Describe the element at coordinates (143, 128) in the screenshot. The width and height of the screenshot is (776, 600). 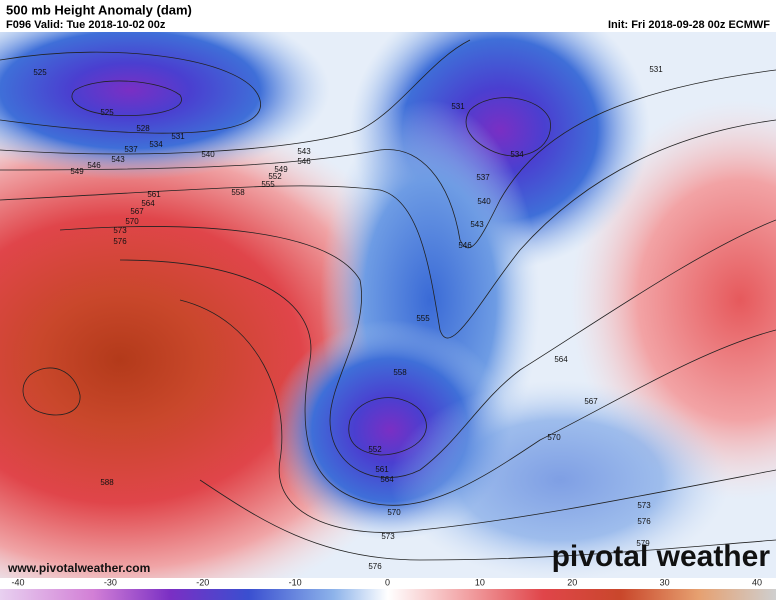
I see `contour-label: 528` at that location.